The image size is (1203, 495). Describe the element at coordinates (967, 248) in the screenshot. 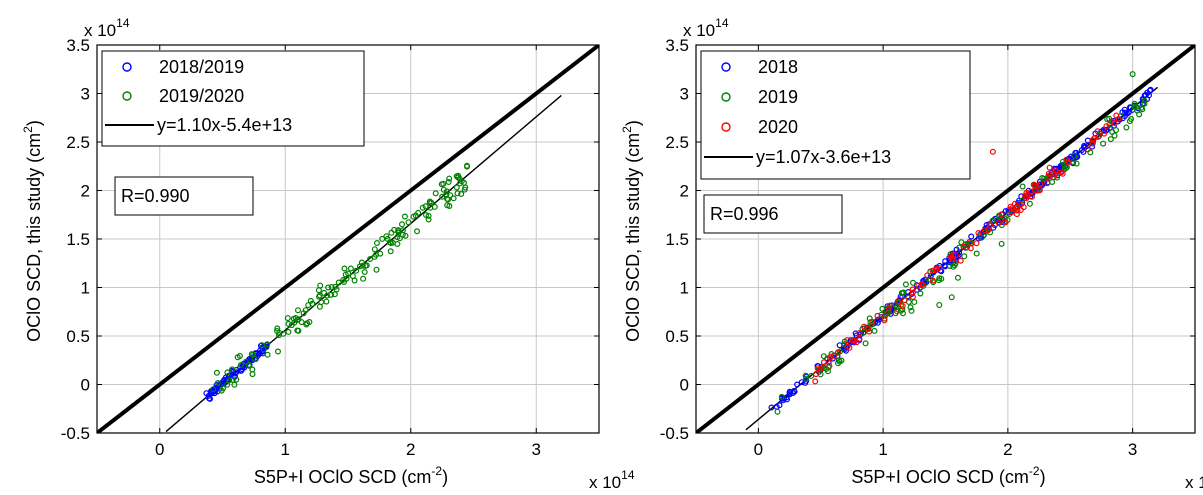

I see `series-2020` at that location.